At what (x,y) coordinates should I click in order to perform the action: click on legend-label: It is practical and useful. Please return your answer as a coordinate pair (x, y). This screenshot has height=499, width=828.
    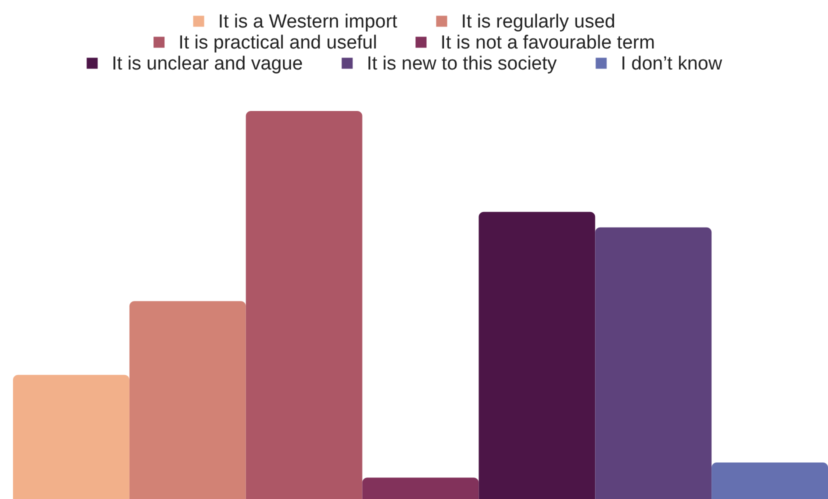
    Looking at the image, I should click on (278, 43).